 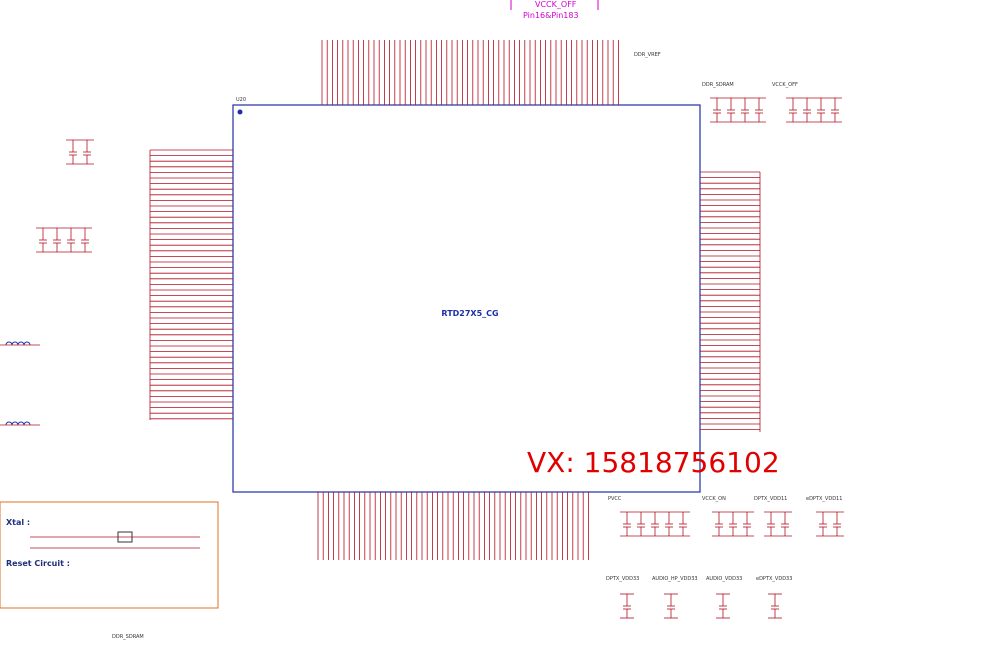 What do you see at coordinates (675, 579) in the screenshot?
I see `power-label: AUDIO_HP_VDD33` at bounding box center [675, 579].